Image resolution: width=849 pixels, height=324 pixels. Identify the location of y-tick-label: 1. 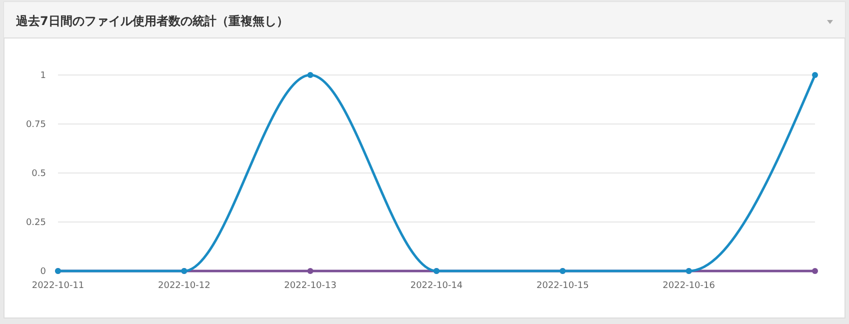
(43, 76).